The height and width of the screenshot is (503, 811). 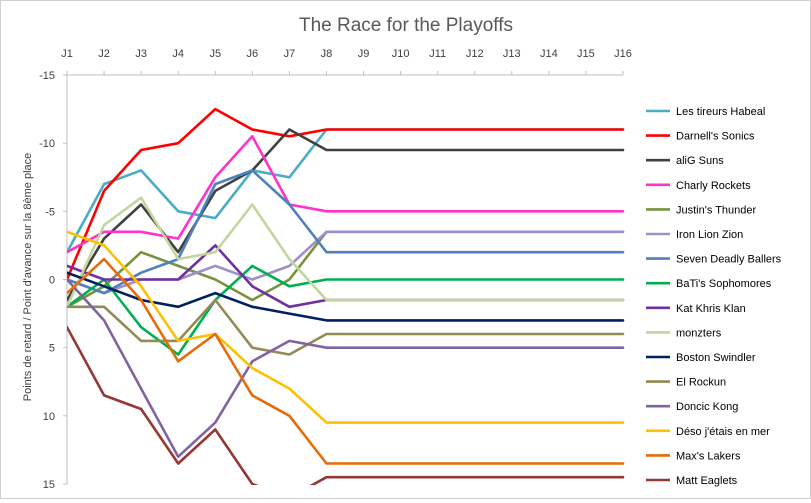 I want to click on x-tick-label: J11, so click(x=437, y=54).